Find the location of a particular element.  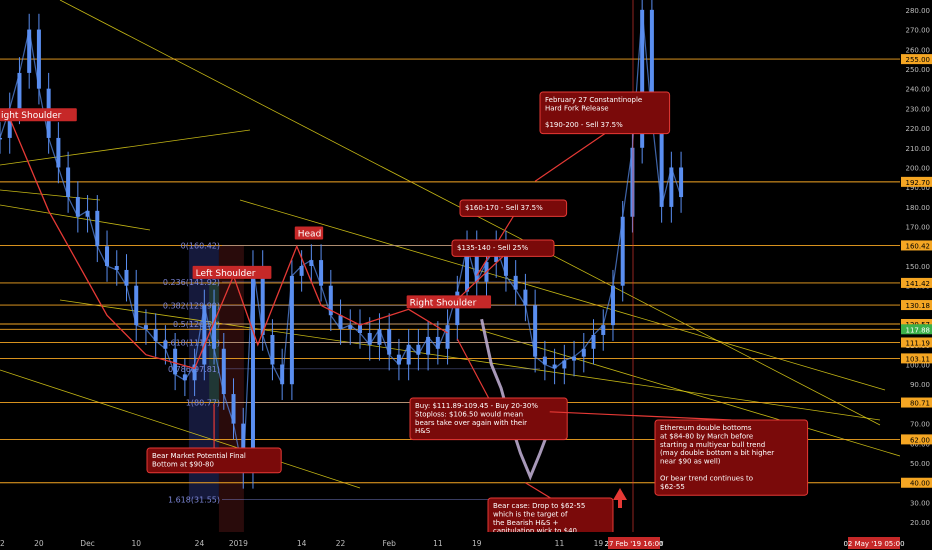

annotation-text: $62-55 is located at coordinates (672, 487).